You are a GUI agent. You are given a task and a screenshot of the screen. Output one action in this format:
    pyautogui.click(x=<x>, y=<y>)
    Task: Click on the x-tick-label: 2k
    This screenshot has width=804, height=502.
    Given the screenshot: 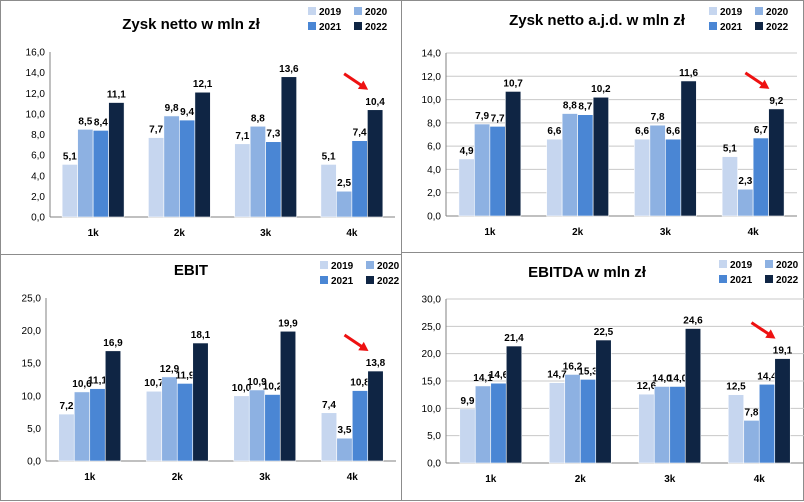 What is the action you would take?
    pyautogui.click(x=178, y=477)
    